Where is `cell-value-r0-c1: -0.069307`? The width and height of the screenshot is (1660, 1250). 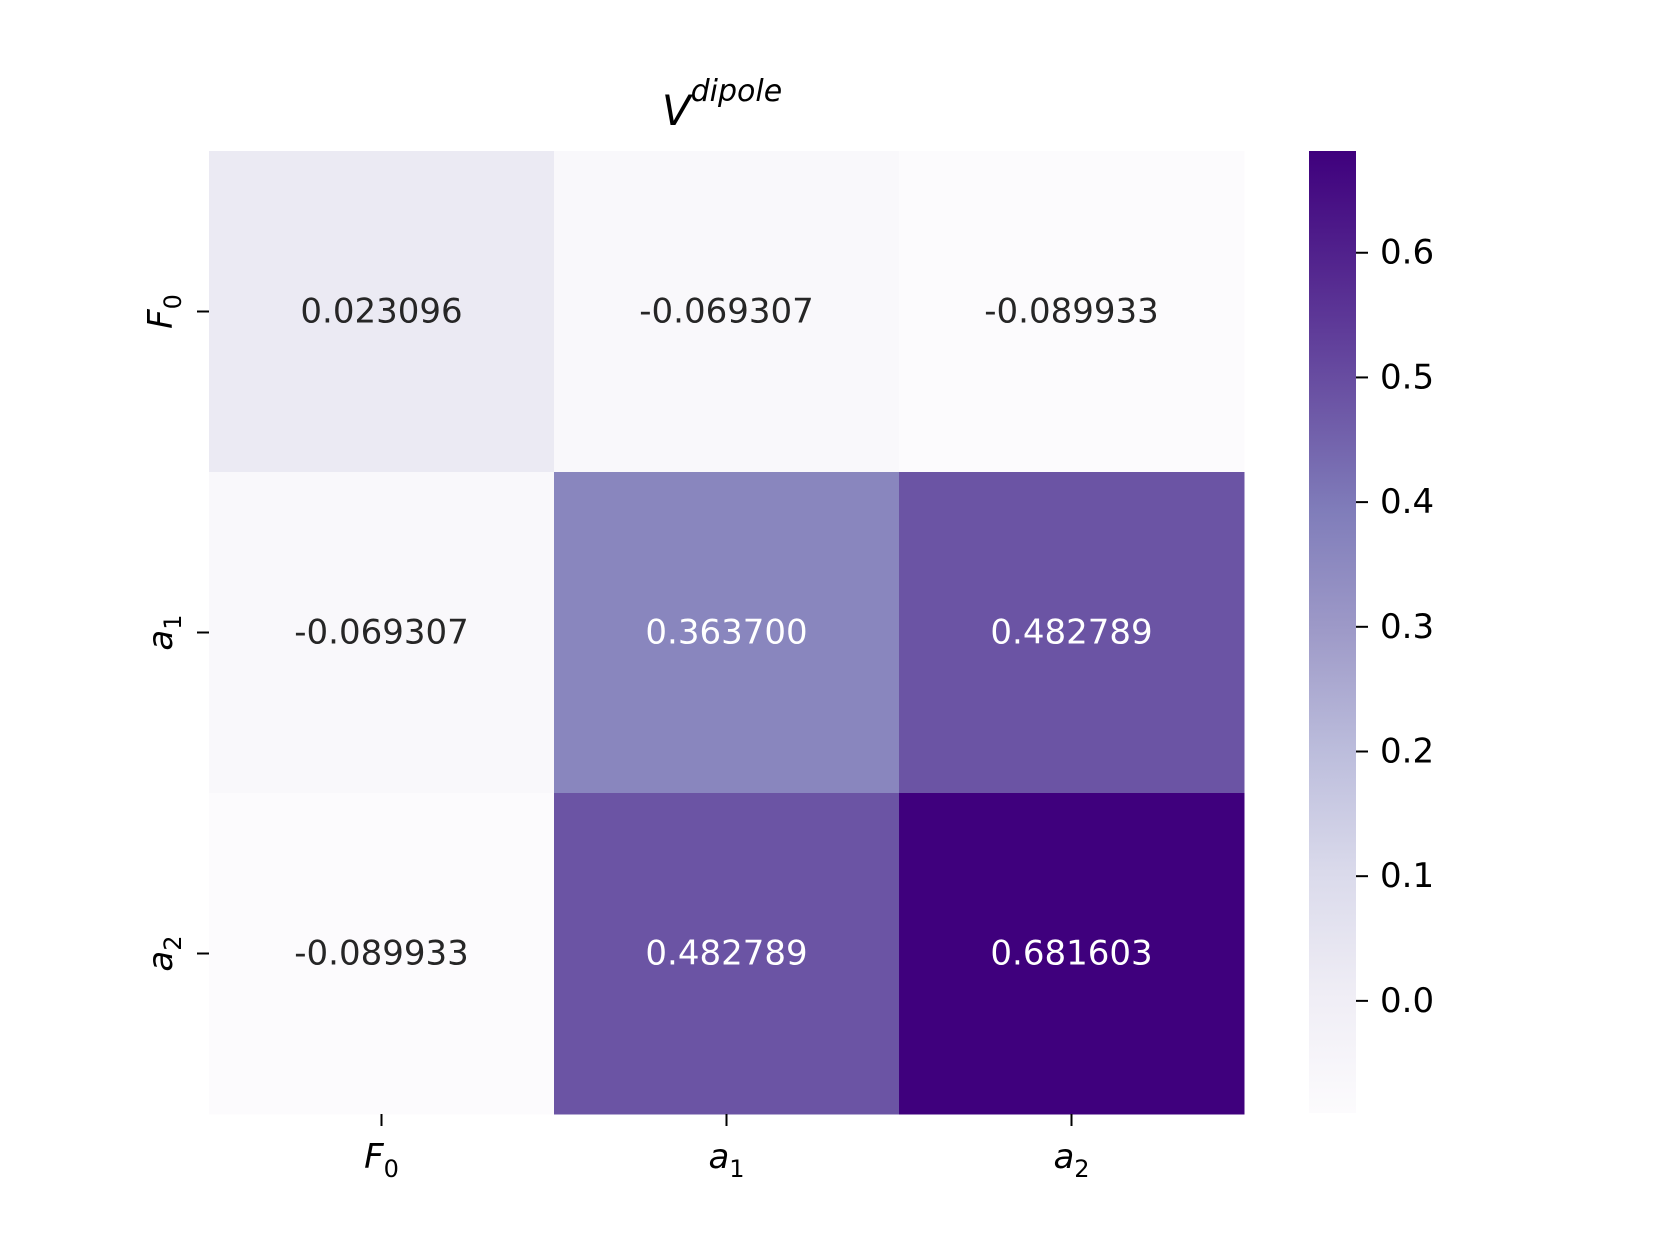
cell-value-r0-c1: -0.069307 is located at coordinates (726, 312).